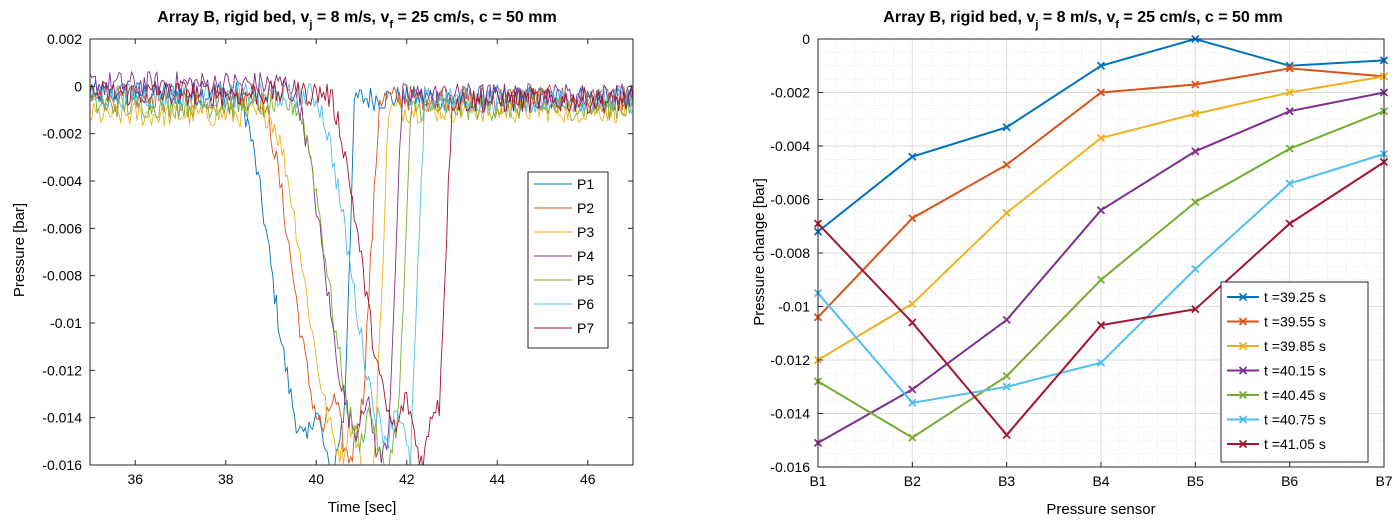 The height and width of the screenshot is (522, 1397). I want to click on x-tick-label: B3, so click(1006, 481).